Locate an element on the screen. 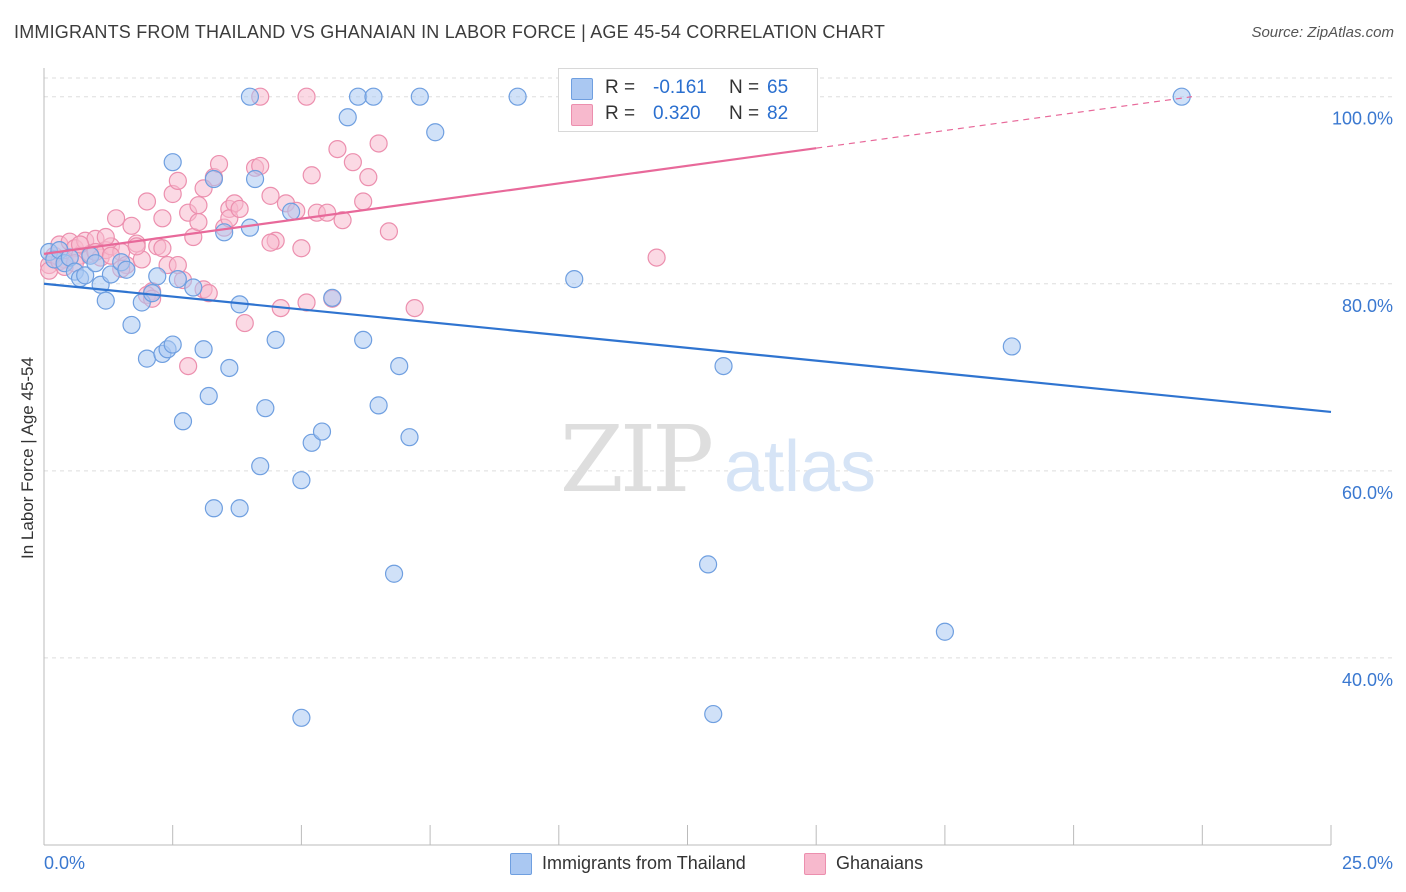 This screenshot has height=892, width=1406. legend-r-value: 0.320 is located at coordinates (677, 113).